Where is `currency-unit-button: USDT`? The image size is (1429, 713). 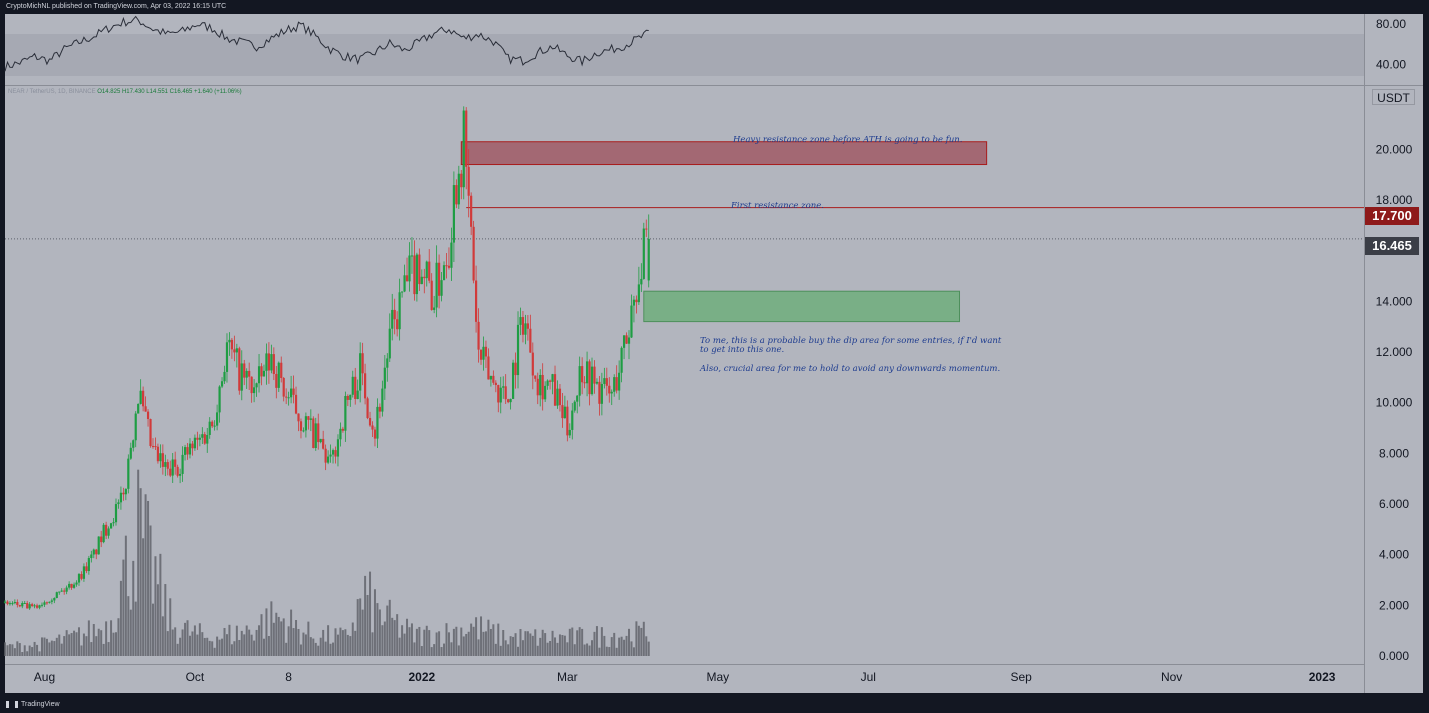
currency-unit-button: USDT is located at coordinates (1393, 97).